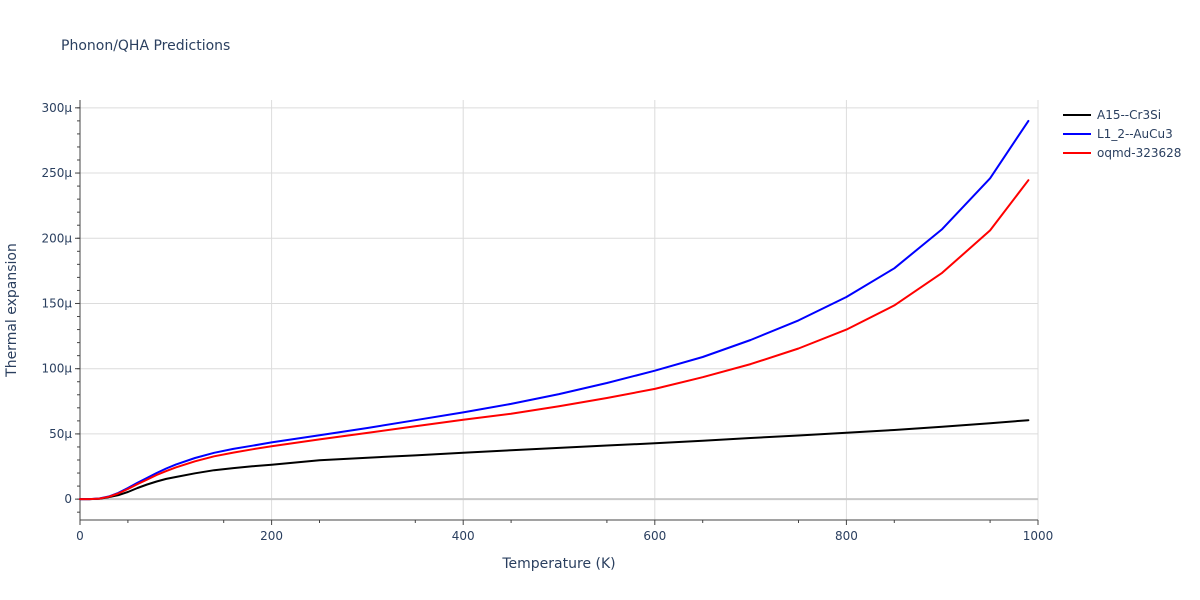  What do you see at coordinates (68, 499) in the screenshot?
I see `y-tick-label: 0` at bounding box center [68, 499].